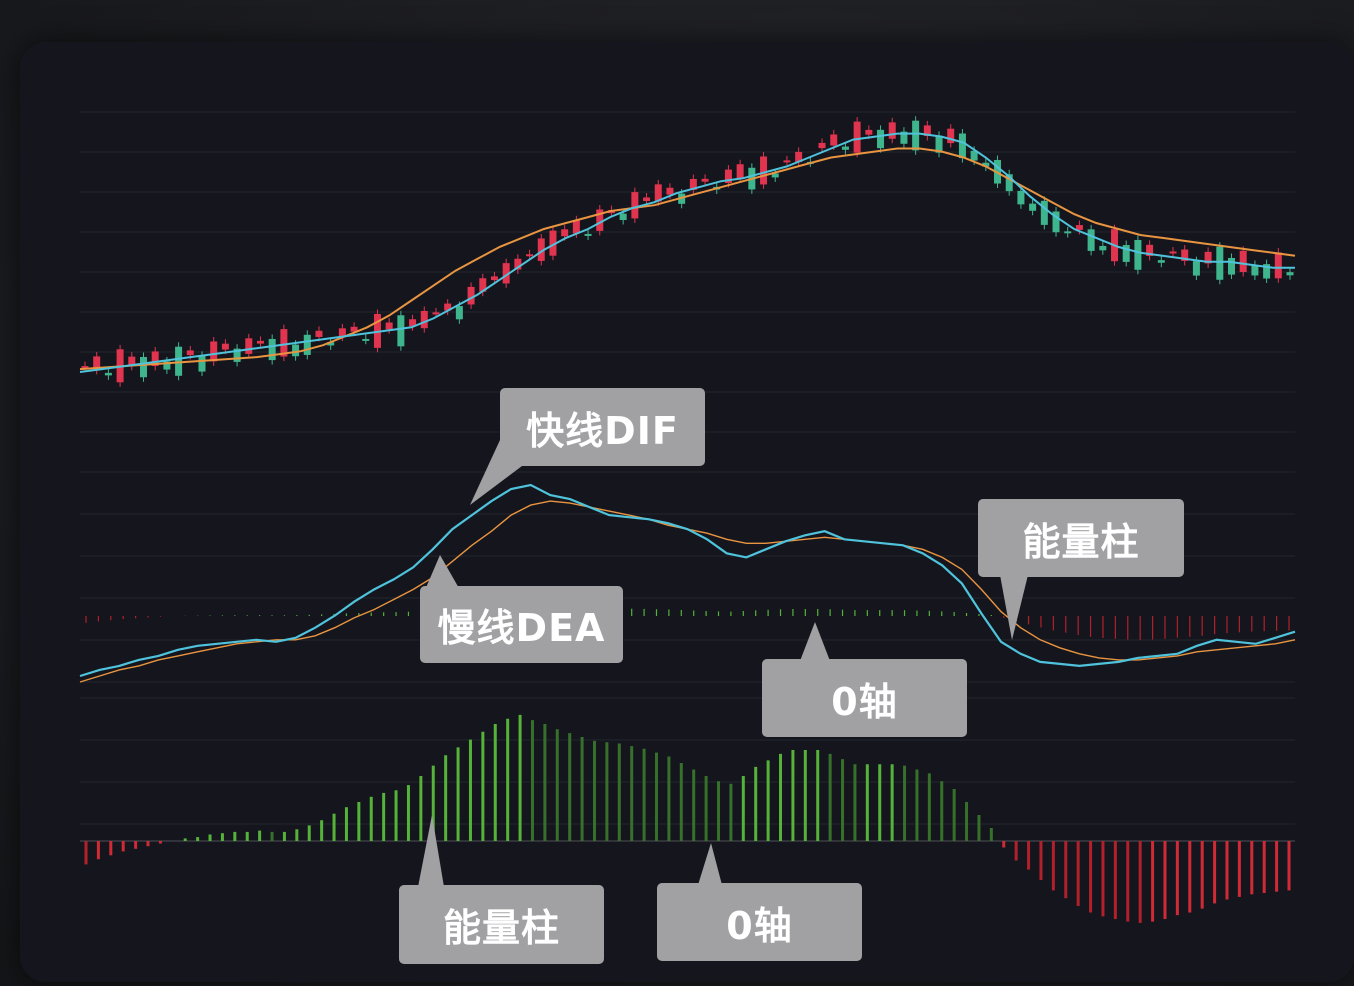  I want to click on callout-dea: 慢线DEA, so click(521, 624).